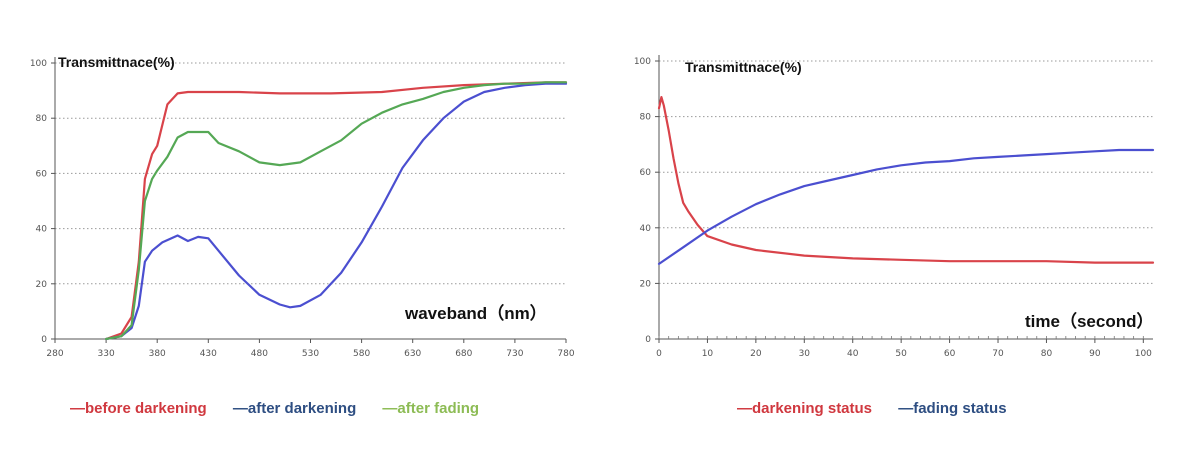  Describe the element at coordinates (361, 354) in the screenshot. I see `x-tick-label-580: 580` at that location.